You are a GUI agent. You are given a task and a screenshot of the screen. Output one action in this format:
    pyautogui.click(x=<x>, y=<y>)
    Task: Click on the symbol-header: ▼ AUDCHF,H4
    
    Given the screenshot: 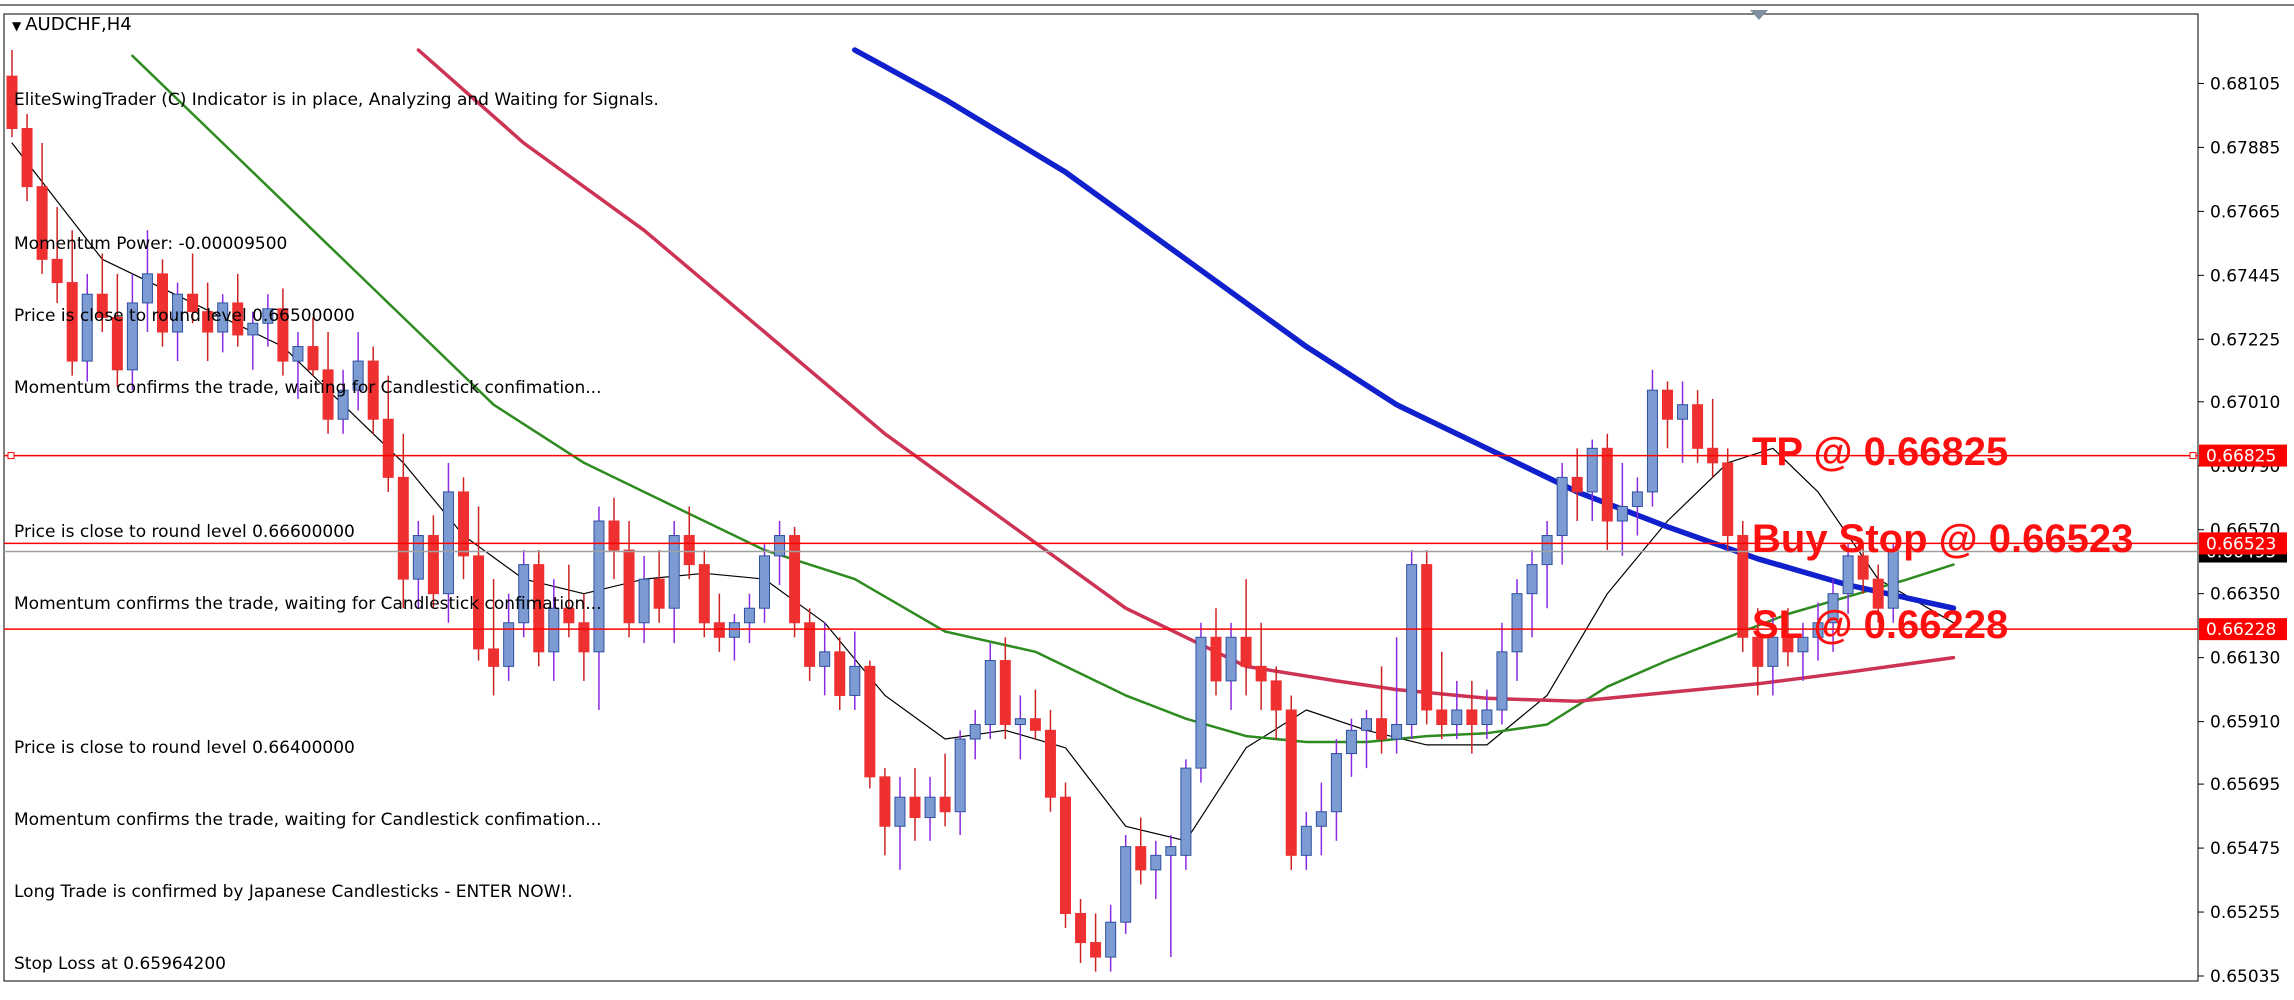 What is the action you would take?
    pyautogui.click(x=72, y=24)
    